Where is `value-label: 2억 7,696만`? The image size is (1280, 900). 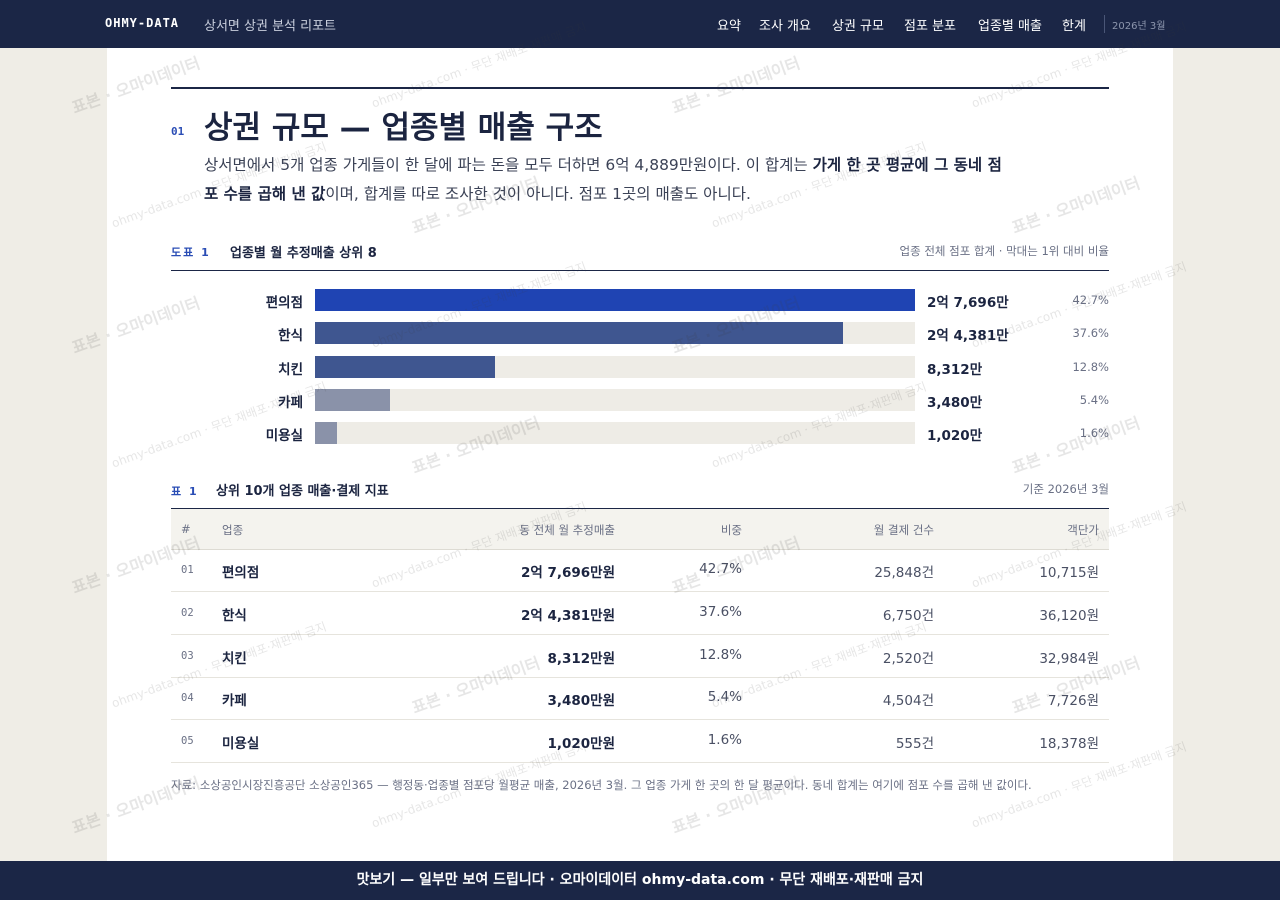 value-label: 2억 7,696만 is located at coordinates (968, 303).